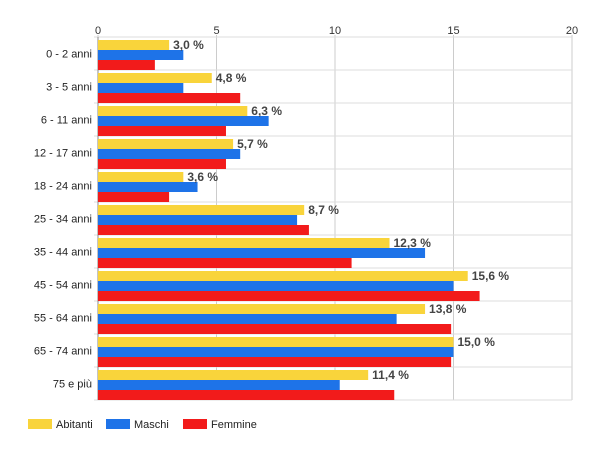 The height and width of the screenshot is (455, 600). What do you see at coordinates (453, 31) in the screenshot?
I see `x-tick-label: 15` at bounding box center [453, 31].